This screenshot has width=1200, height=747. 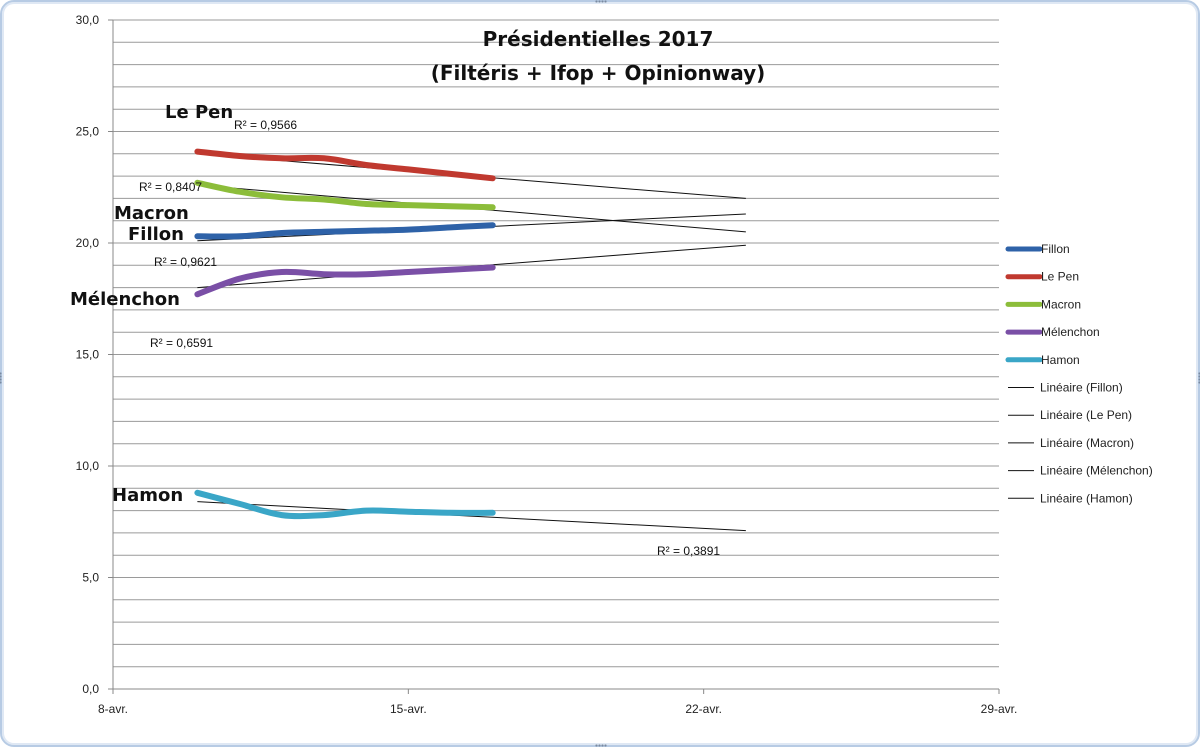 What do you see at coordinates (199, 112) in the screenshot?
I see `label-le-pen: Le Pen` at bounding box center [199, 112].